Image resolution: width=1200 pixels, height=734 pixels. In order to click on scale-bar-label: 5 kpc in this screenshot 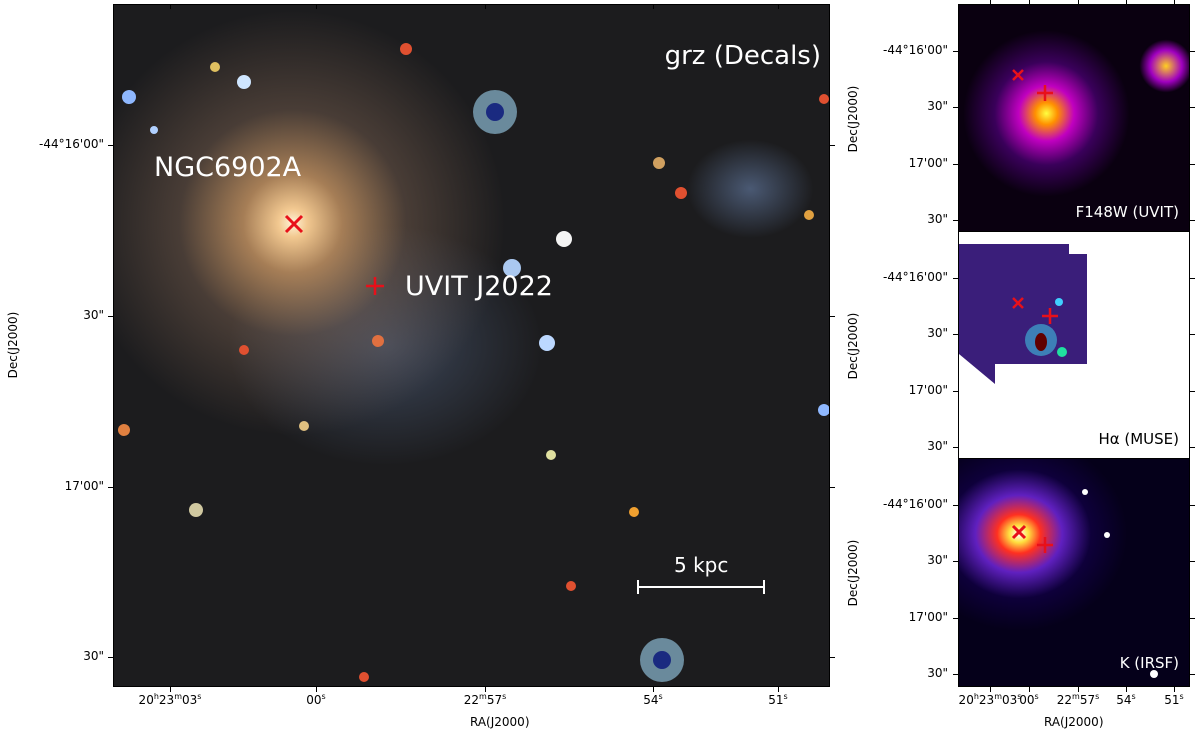, I will do `click(701, 565)`.